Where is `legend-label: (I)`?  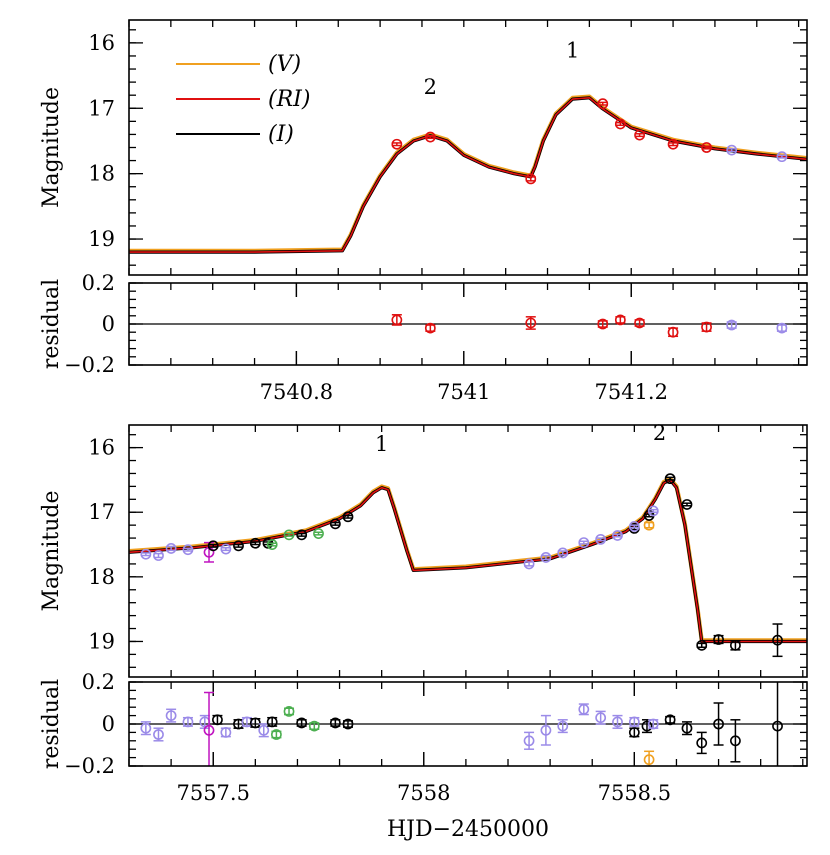 legend-label: (I) is located at coordinates (281, 134).